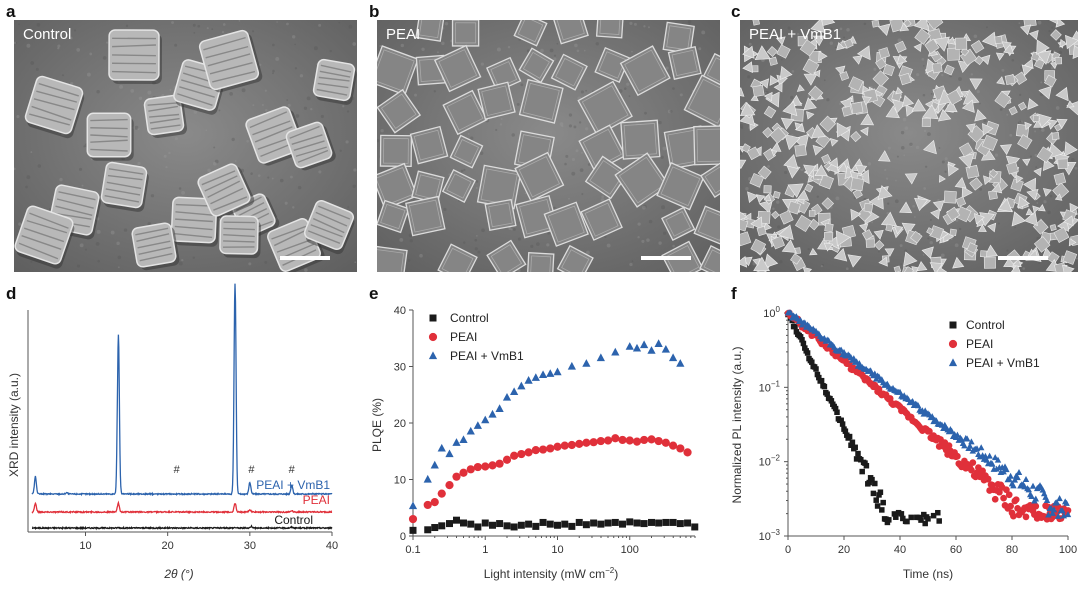 The height and width of the screenshot is (596, 1080). What do you see at coordinates (985, 325) in the screenshot?
I see `legend-label: Control` at bounding box center [985, 325].